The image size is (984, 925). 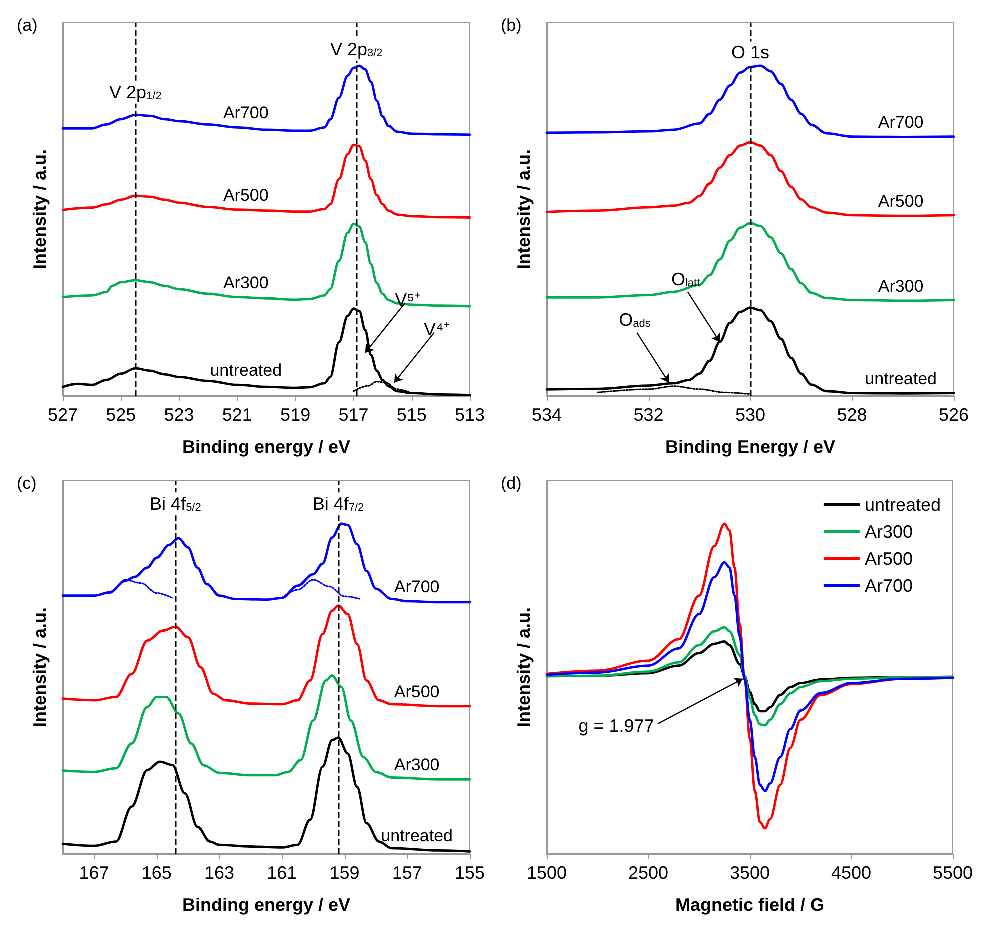 What do you see at coordinates (547, 873) in the screenshot?
I see `x-tick-label: 1500` at bounding box center [547, 873].